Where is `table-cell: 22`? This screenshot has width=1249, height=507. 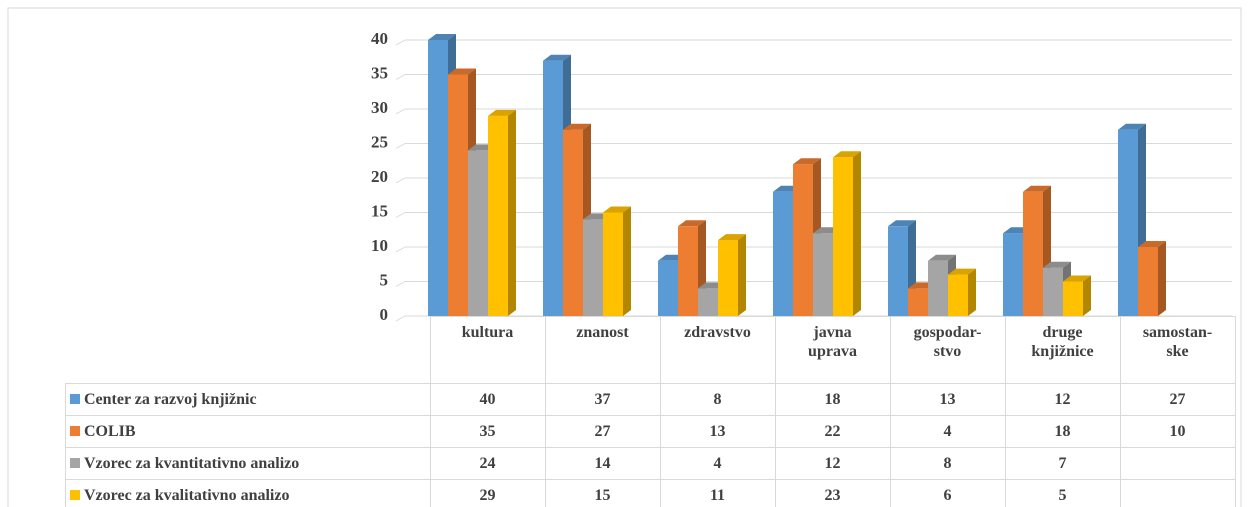 table-cell: 22 is located at coordinates (832, 431).